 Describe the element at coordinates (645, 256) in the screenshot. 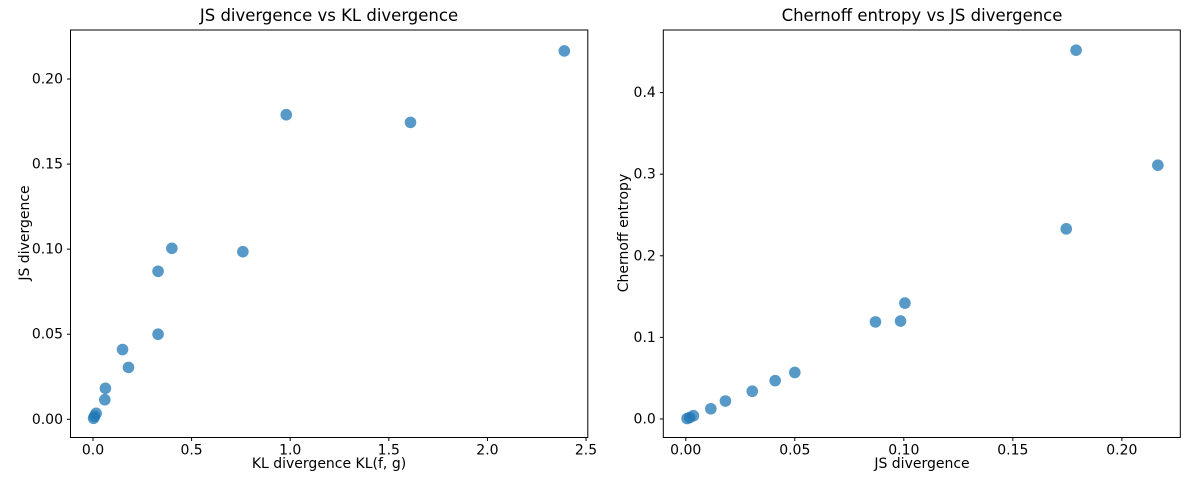

I see `y-tick-label: 0.2` at that location.